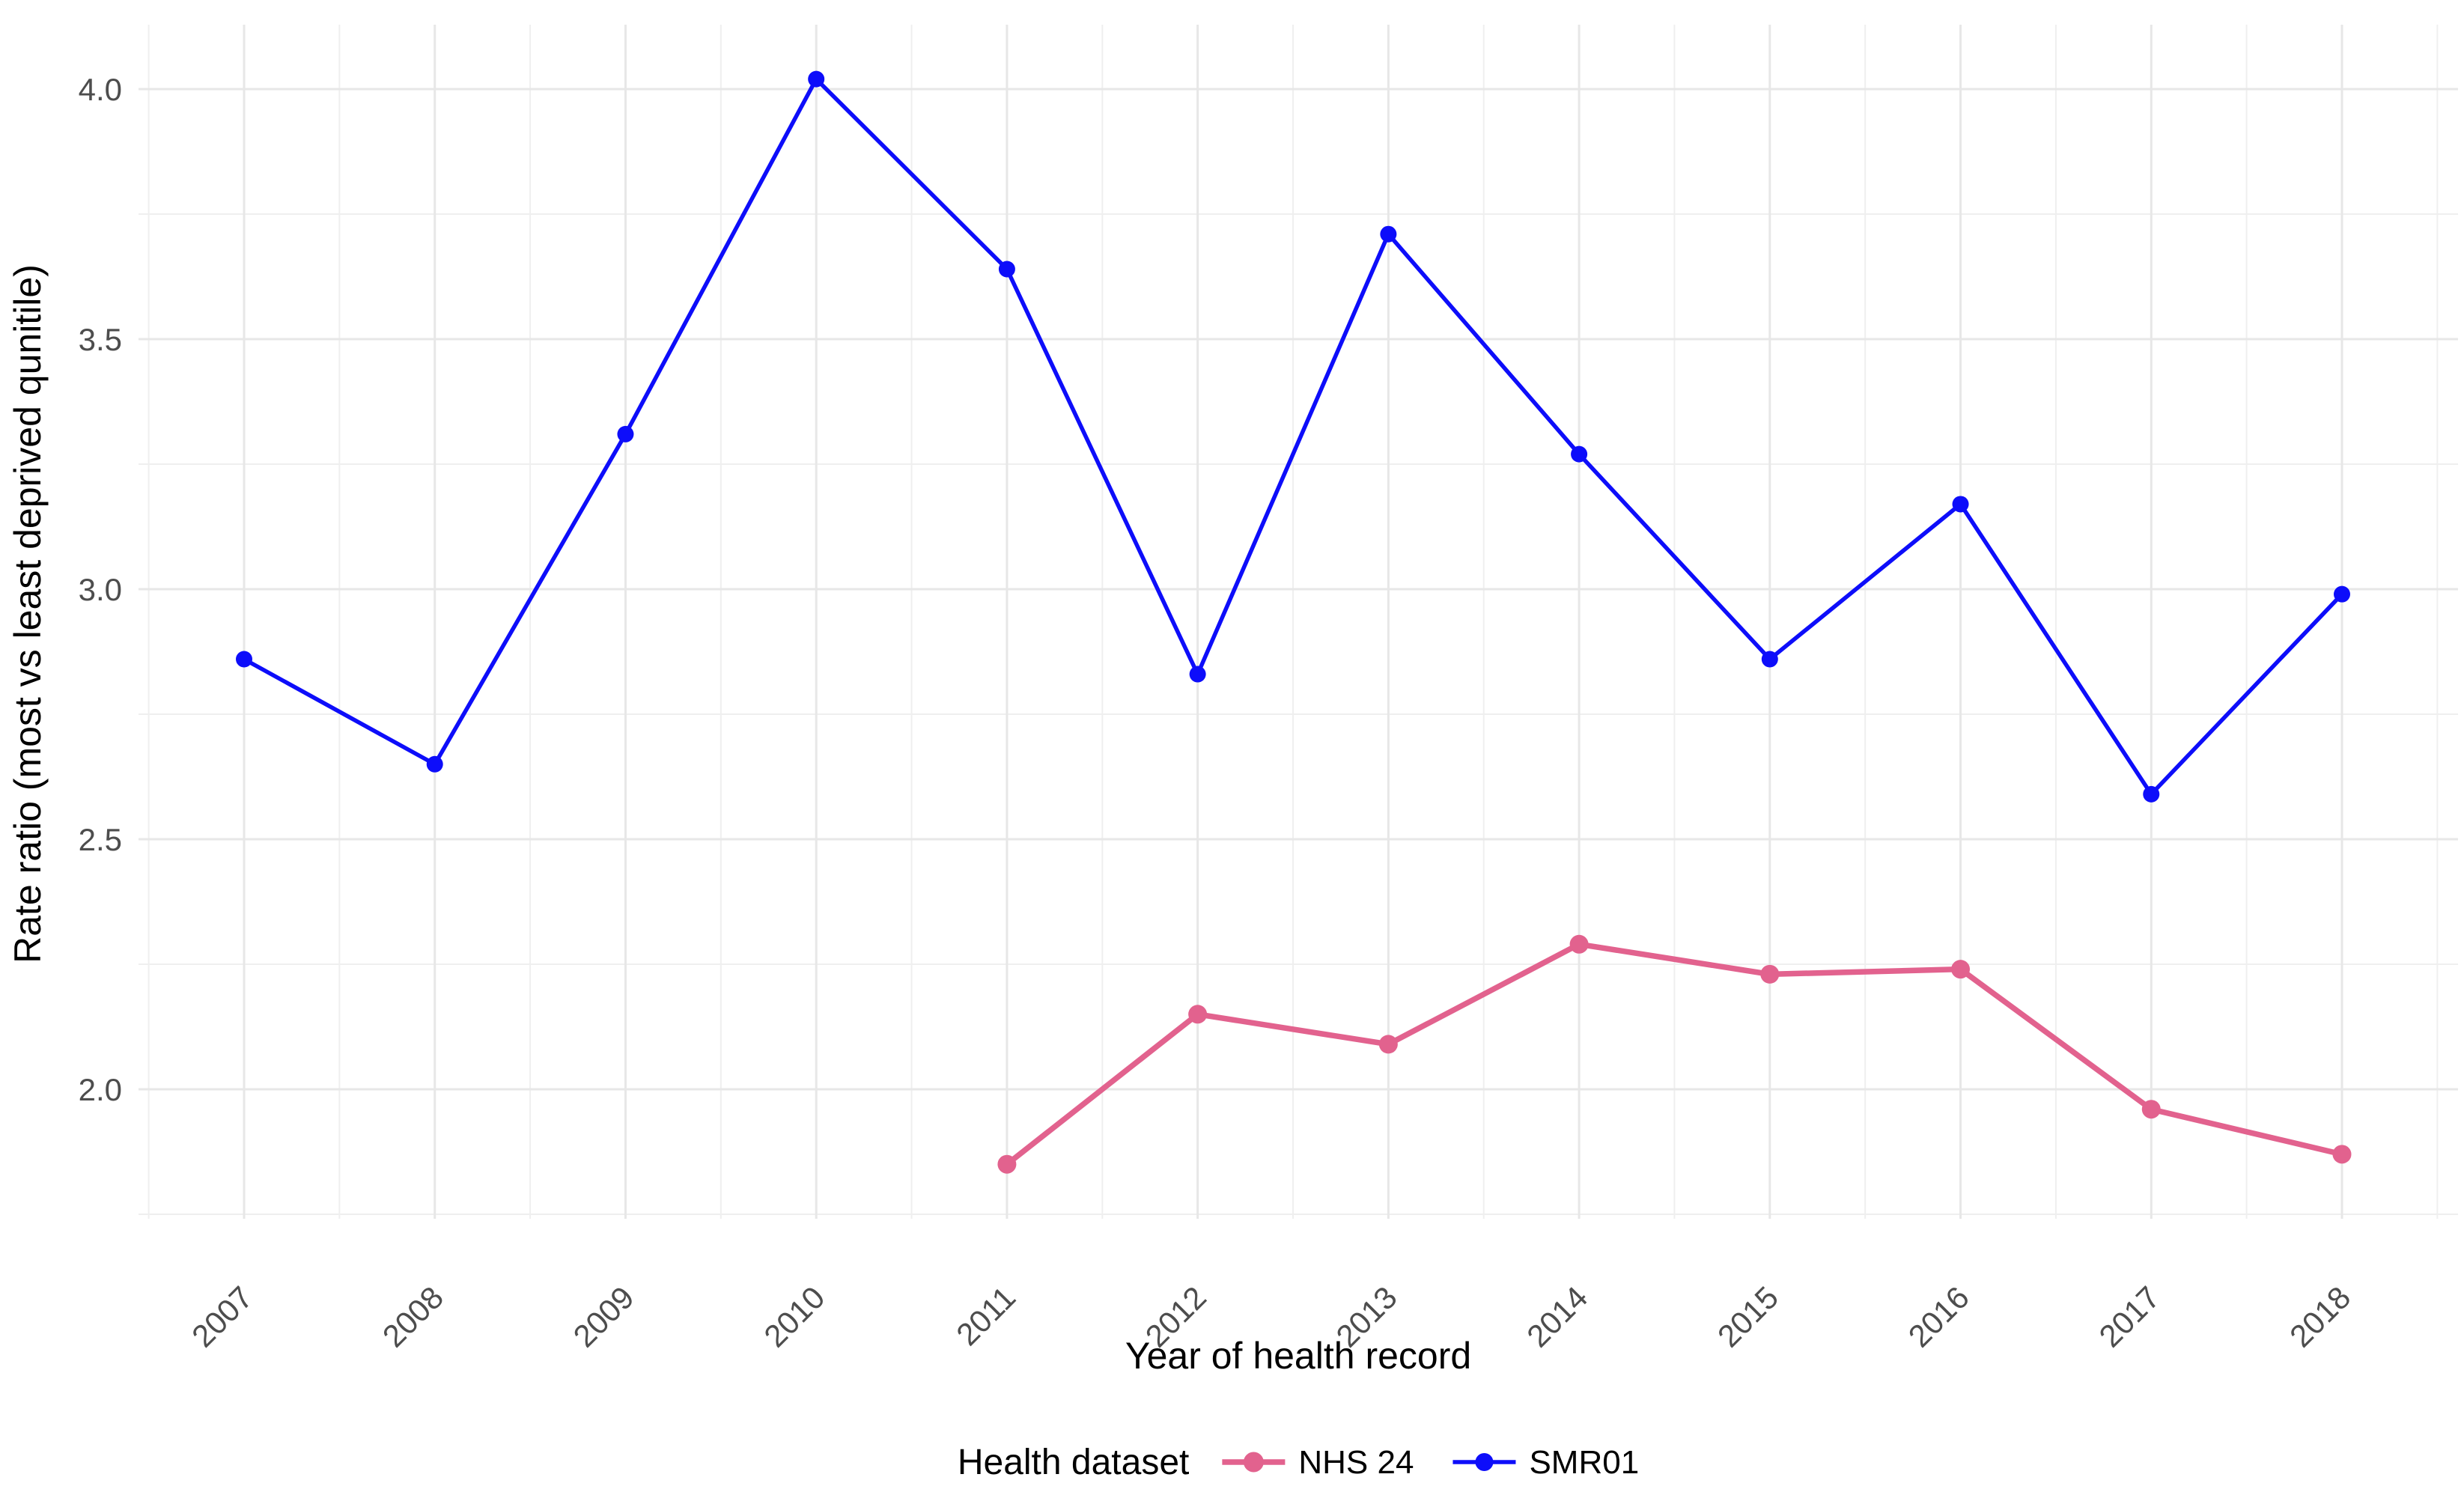  Describe the element at coordinates (1388, 234) in the screenshot. I see `data-point-smr01-2013` at that location.